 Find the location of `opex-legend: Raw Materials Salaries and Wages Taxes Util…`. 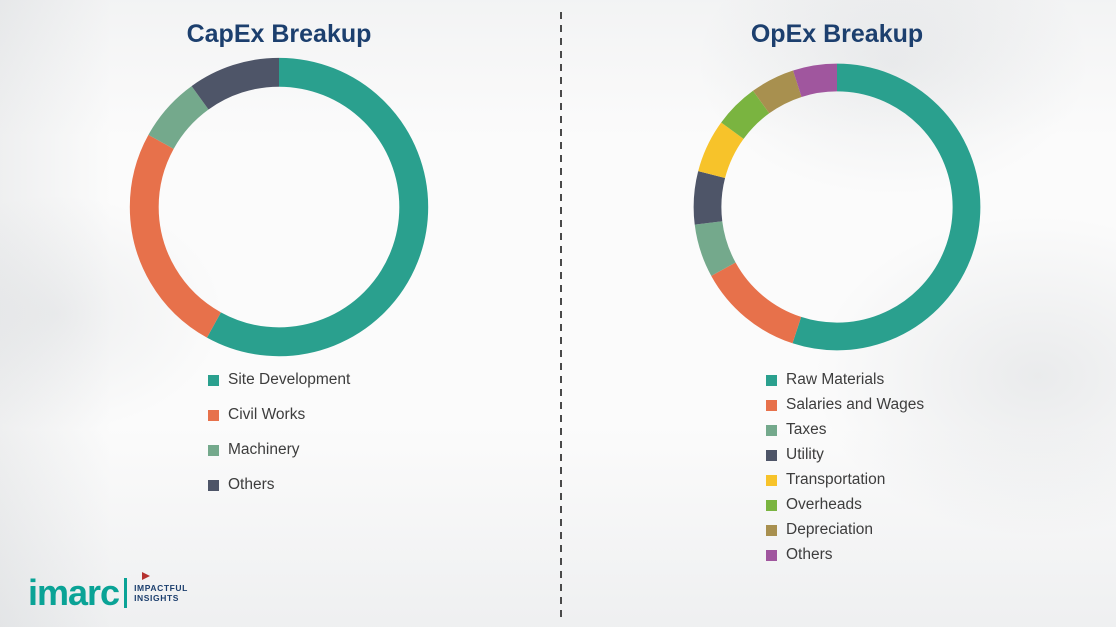

opex-legend: Raw Materials Salaries and Wages Taxes Util… is located at coordinates (845, 467).